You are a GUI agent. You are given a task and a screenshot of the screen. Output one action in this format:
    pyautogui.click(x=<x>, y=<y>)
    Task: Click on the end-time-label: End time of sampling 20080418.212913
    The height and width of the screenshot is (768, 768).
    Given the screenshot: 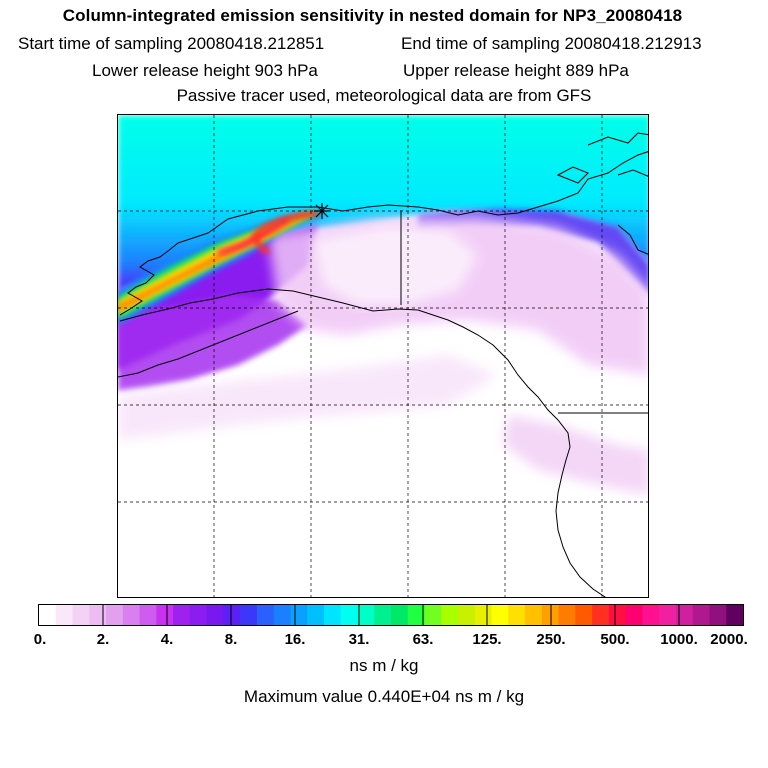 What is the action you would take?
    pyautogui.click(x=551, y=43)
    